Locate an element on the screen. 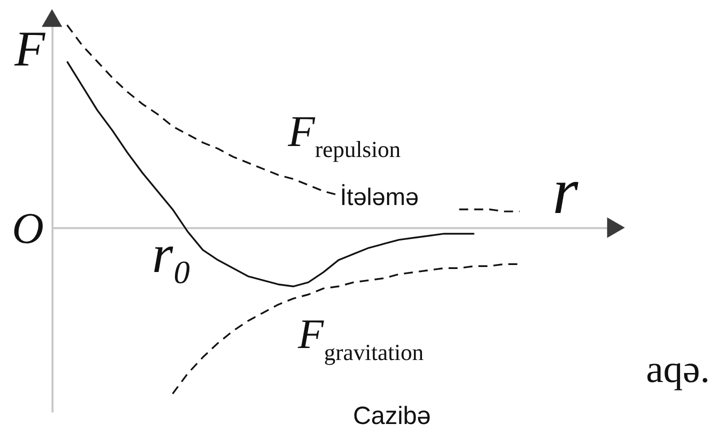 Image resolution: width=711 pixels, height=432 pixels. text: O is located at coordinates (28, 228).